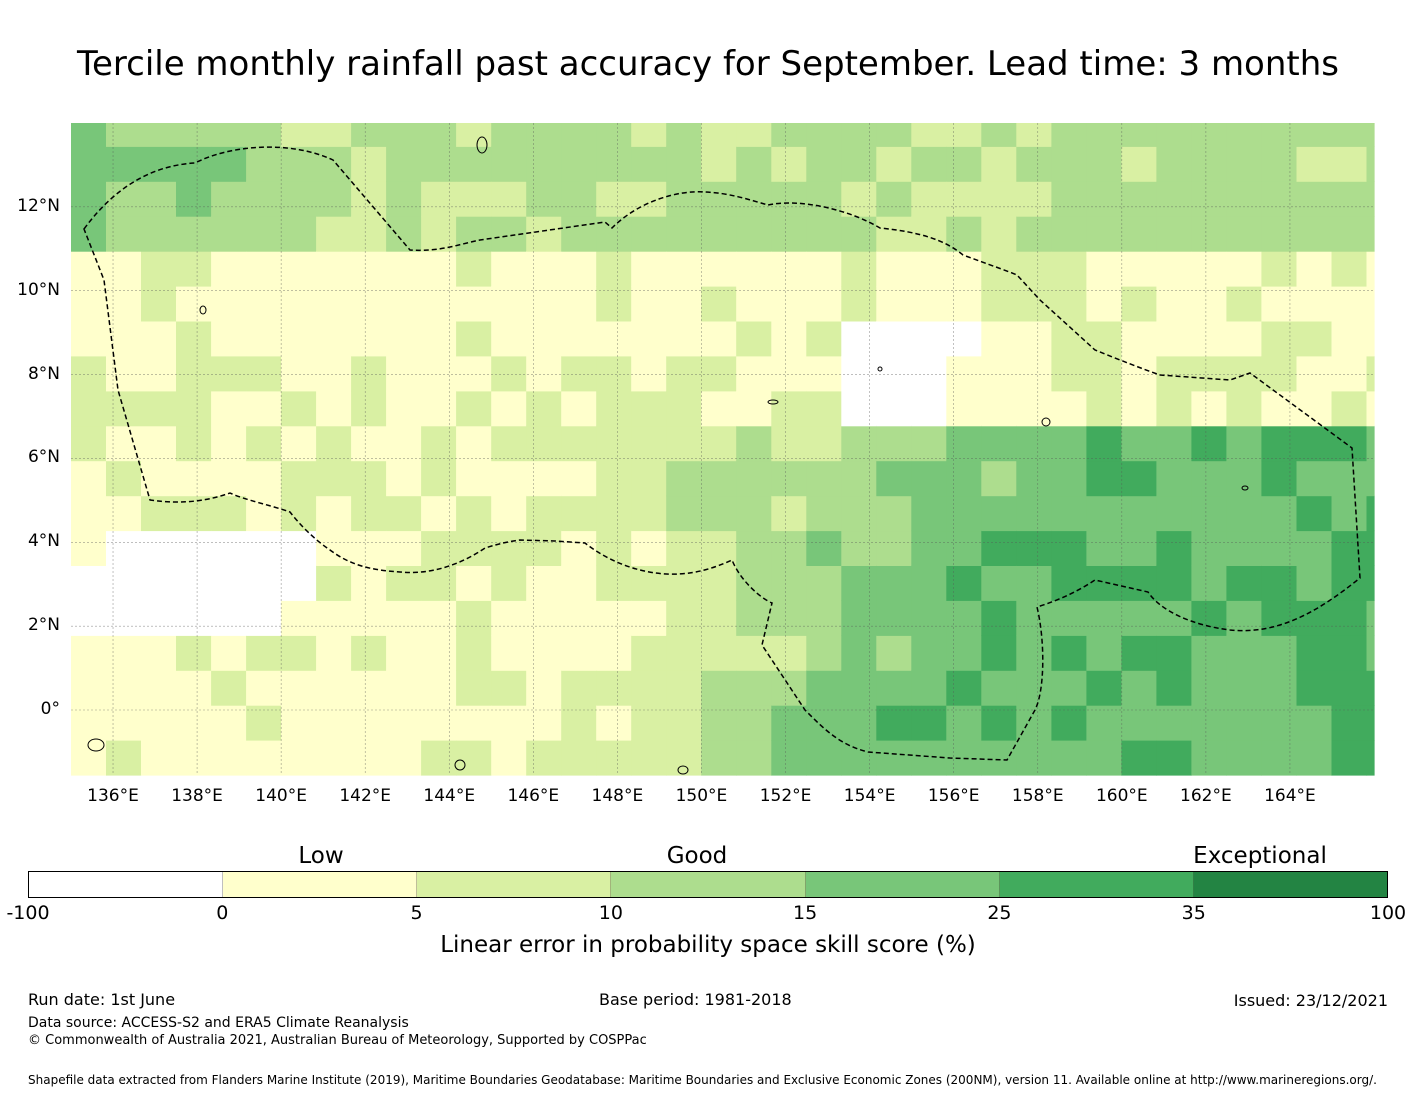  Describe the element at coordinates (321, 856) in the screenshot. I see `category-low: Low` at that location.